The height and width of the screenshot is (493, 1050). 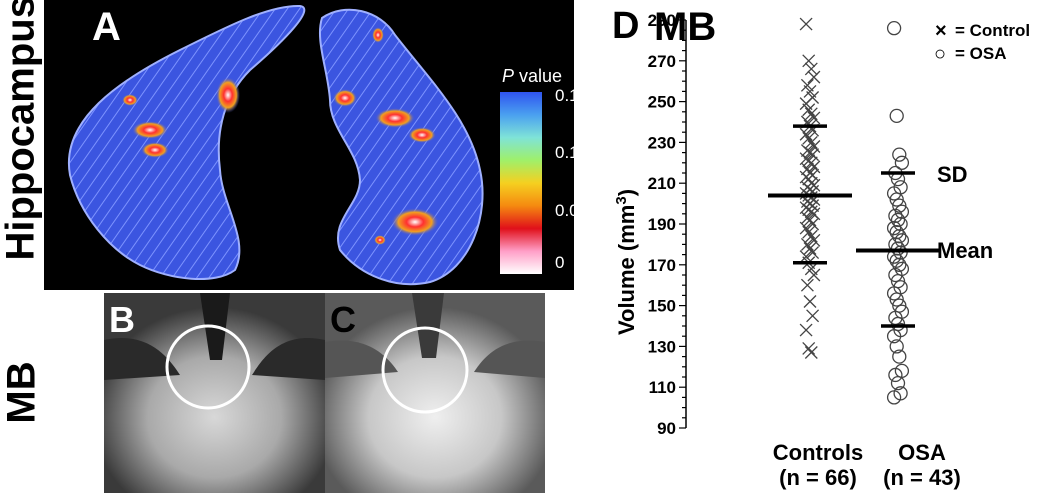 What do you see at coordinates (666, 428) in the screenshot?
I see `y-tick-label: 90` at bounding box center [666, 428].